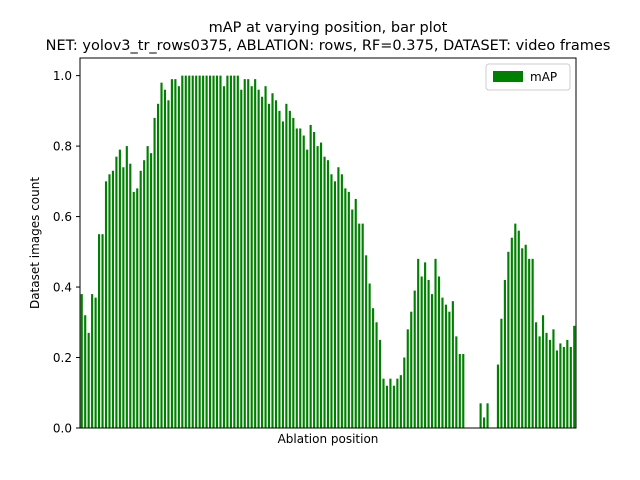 This screenshot has width=640, height=480. Describe the element at coordinates (328, 28) in the screenshot. I see `chart-title: mAP at varying position, bar plot` at that location.